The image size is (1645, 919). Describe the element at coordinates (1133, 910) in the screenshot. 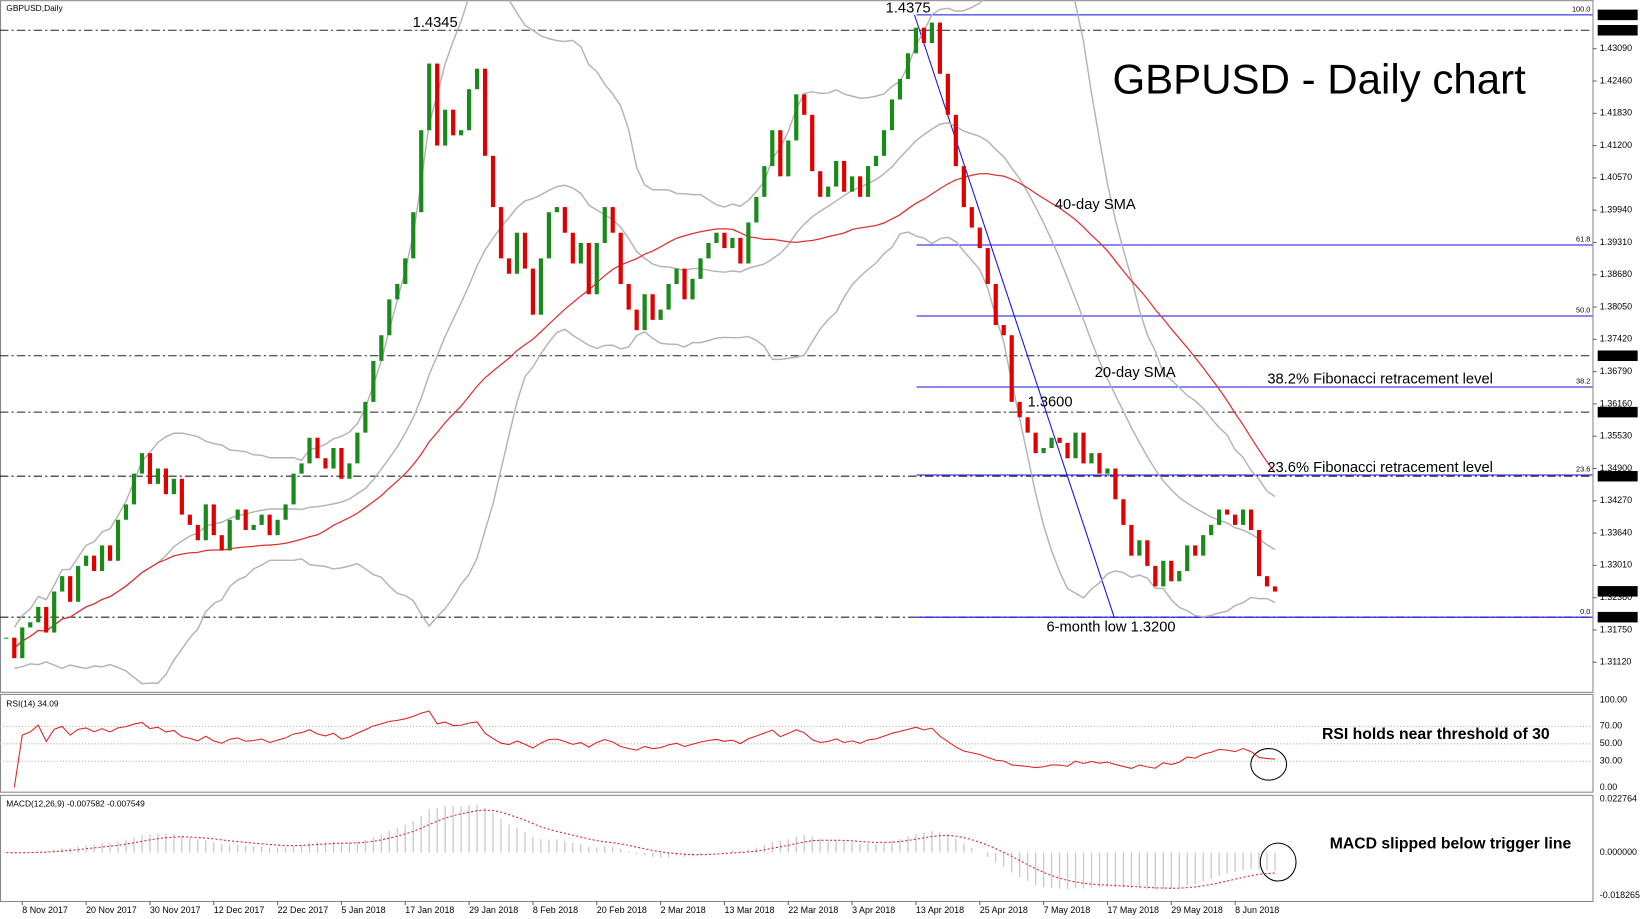

I see `x-tick-label: 17 May 2018` at that location.